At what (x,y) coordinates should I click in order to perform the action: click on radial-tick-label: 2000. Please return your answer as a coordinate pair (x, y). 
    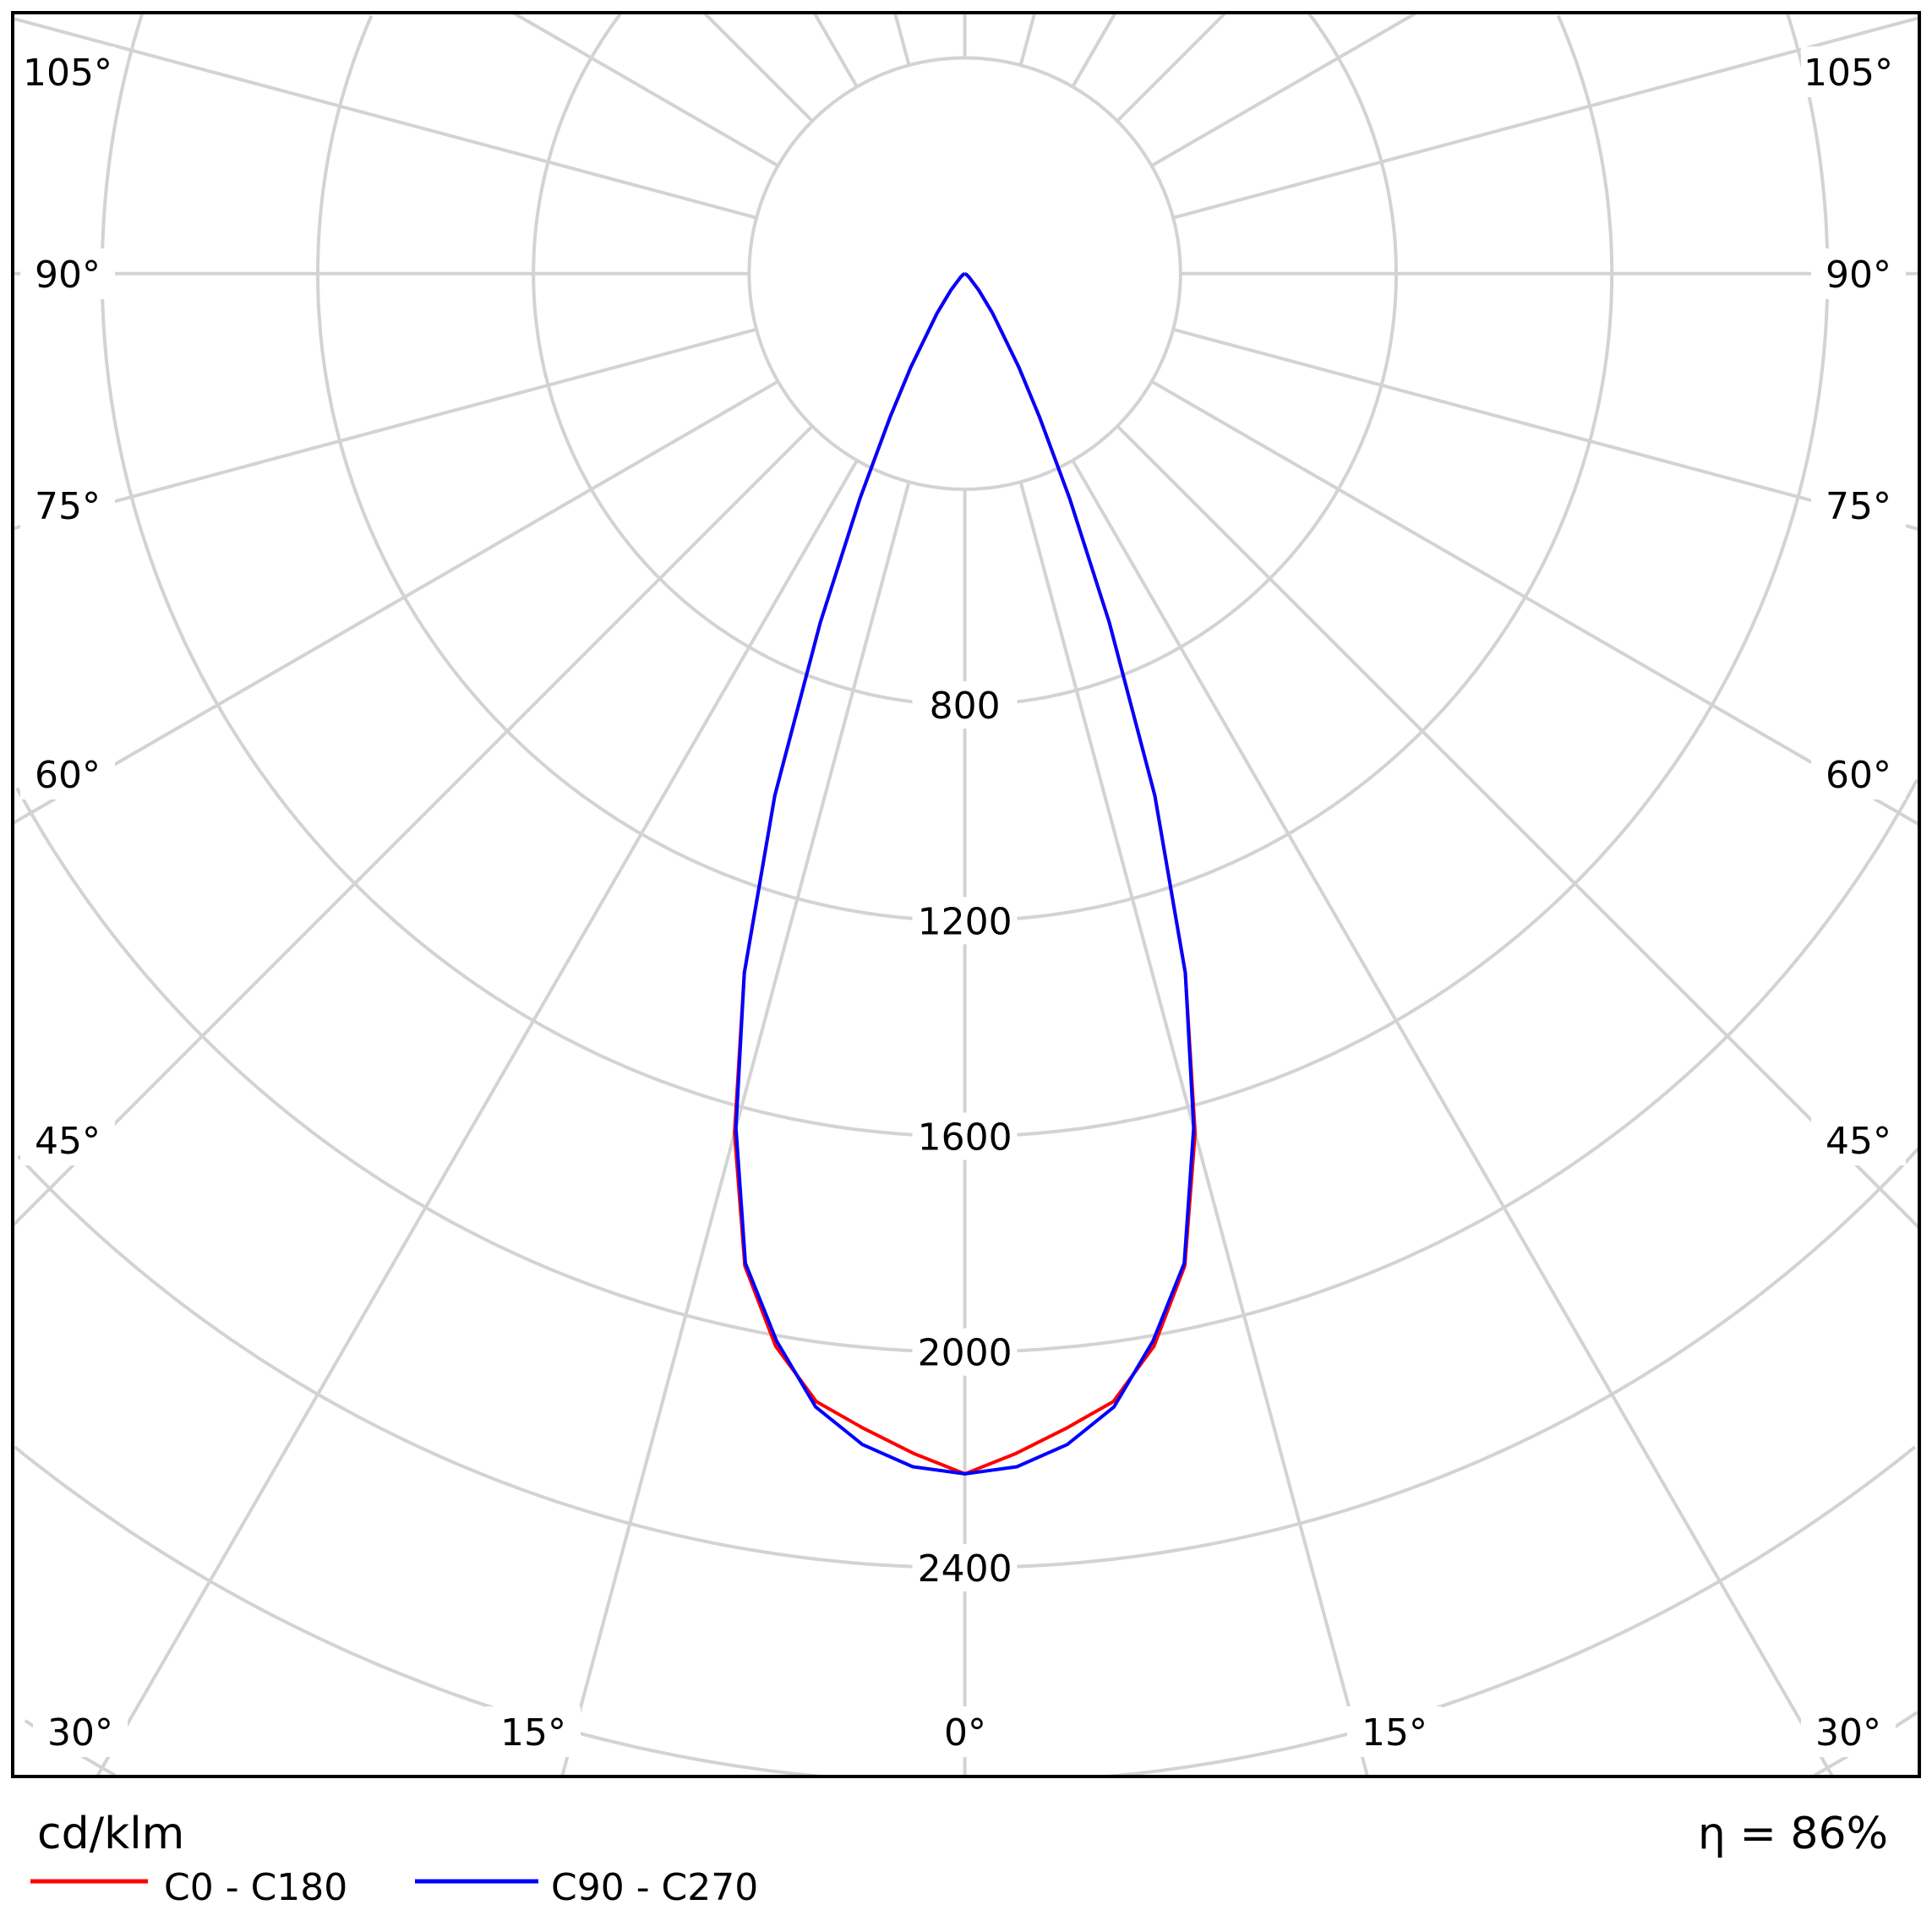
    Looking at the image, I should click on (965, 1353).